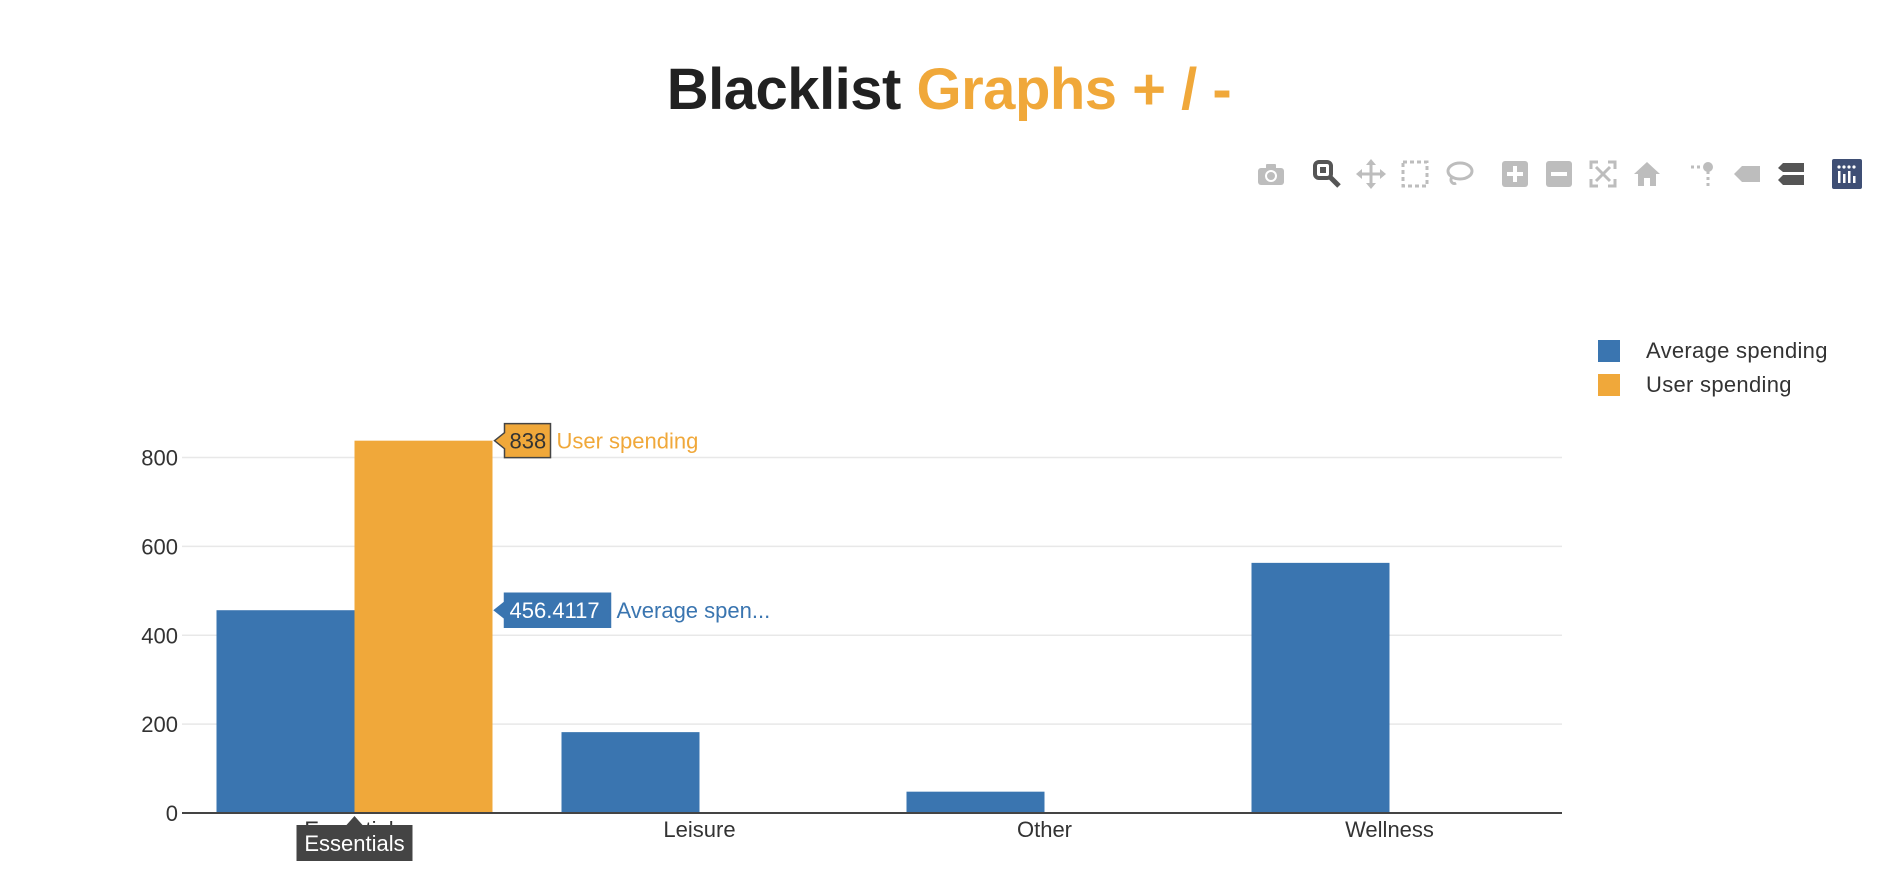  I want to click on hover-user-label: User spending, so click(628, 441).